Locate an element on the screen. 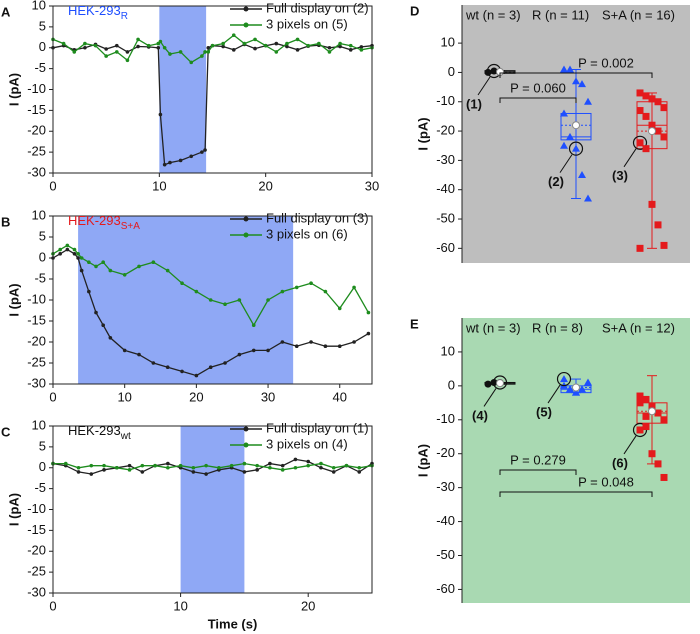  legend-label: Full display on (3) is located at coordinates (317, 217).